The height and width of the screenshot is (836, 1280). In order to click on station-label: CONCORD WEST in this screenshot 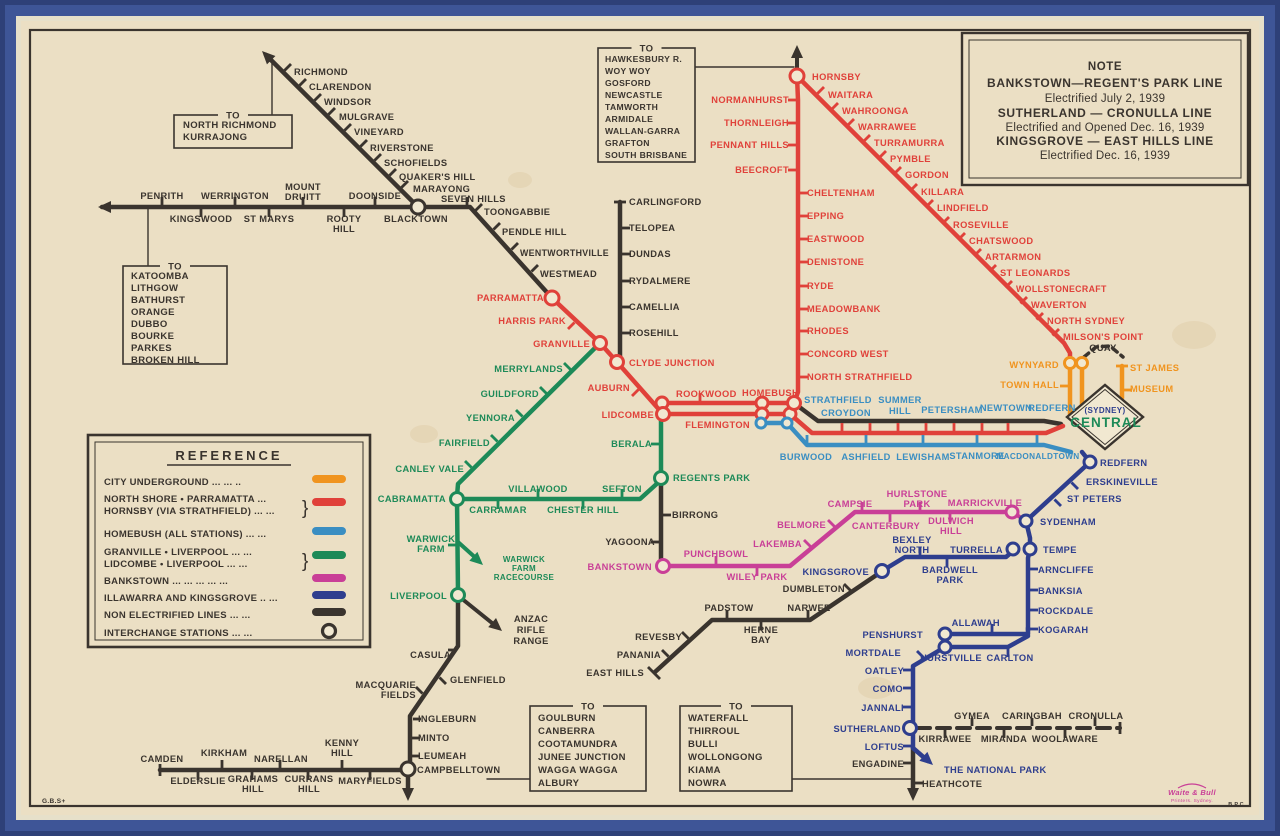, I will do `click(848, 354)`.